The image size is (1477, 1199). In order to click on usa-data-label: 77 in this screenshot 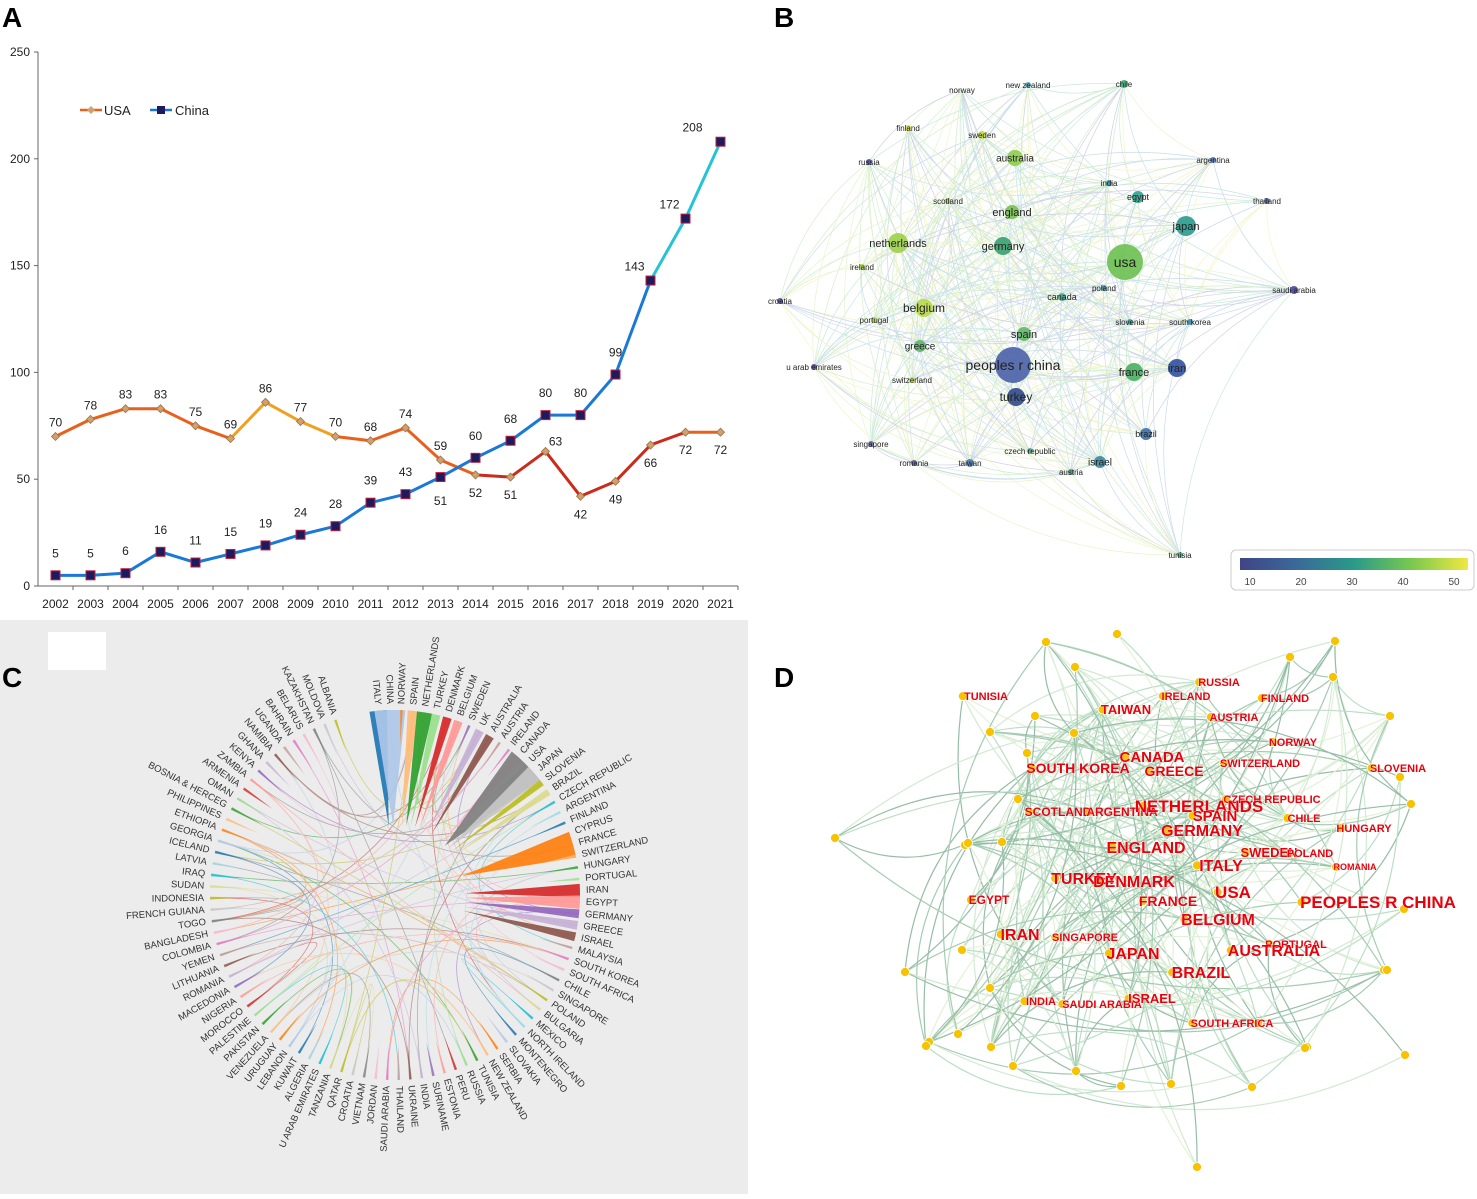, I will do `click(301, 408)`.